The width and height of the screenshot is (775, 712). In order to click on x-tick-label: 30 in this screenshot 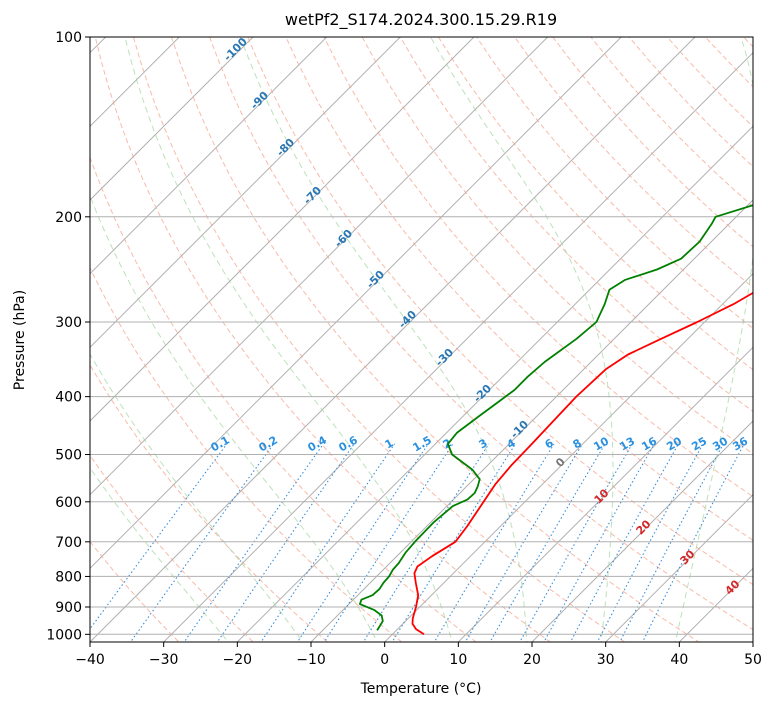, I will do `click(606, 660)`.